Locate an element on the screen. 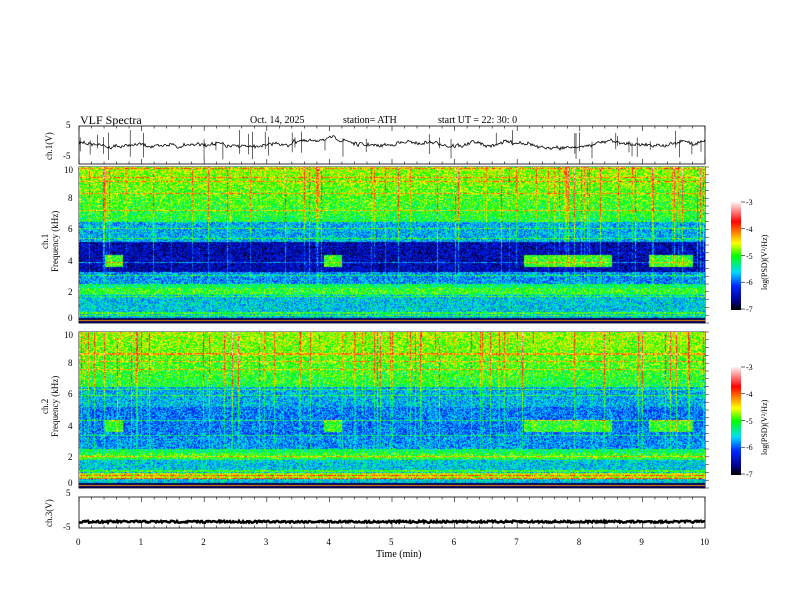 The image size is (792, 612). station-label: station= ATH is located at coordinates (370, 120).